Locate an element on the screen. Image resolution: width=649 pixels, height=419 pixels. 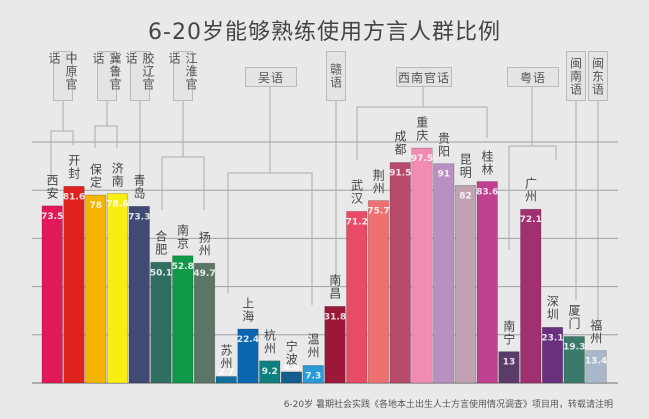
bar-南宁 is located at coordinates (509, 367).